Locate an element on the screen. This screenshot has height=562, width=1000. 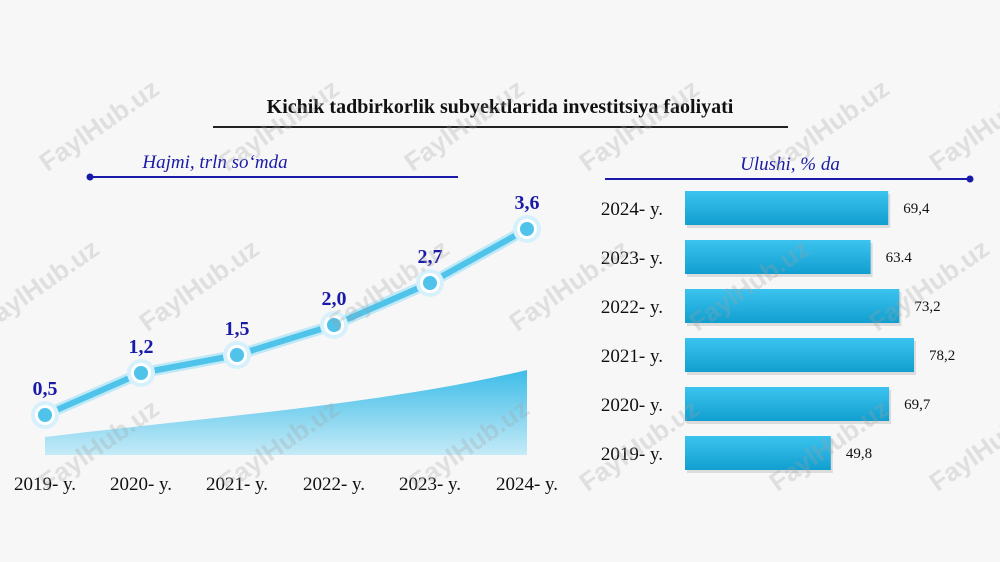
y-tick-label: 2024- y. is located at coordinates (632, 209).